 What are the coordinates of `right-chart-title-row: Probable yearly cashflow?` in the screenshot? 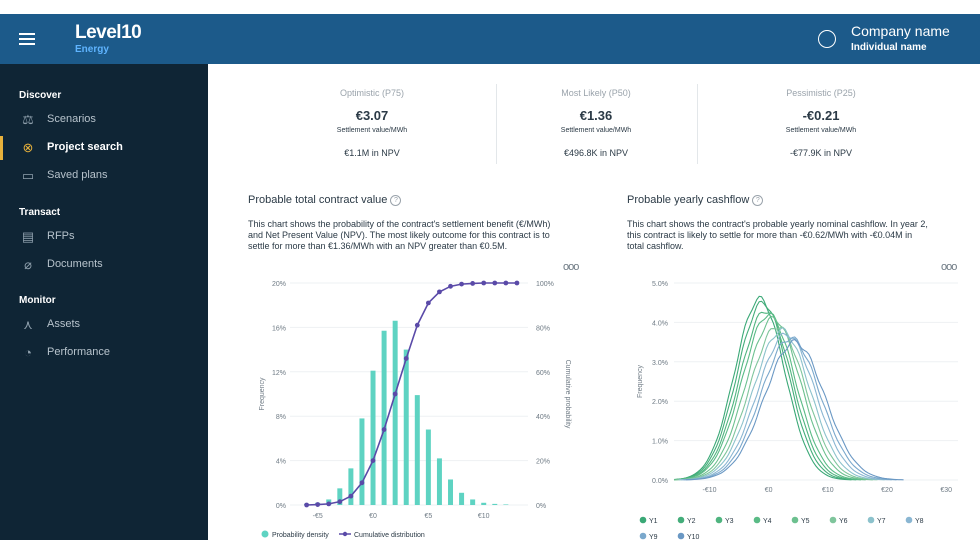 It's located at (695, 200).